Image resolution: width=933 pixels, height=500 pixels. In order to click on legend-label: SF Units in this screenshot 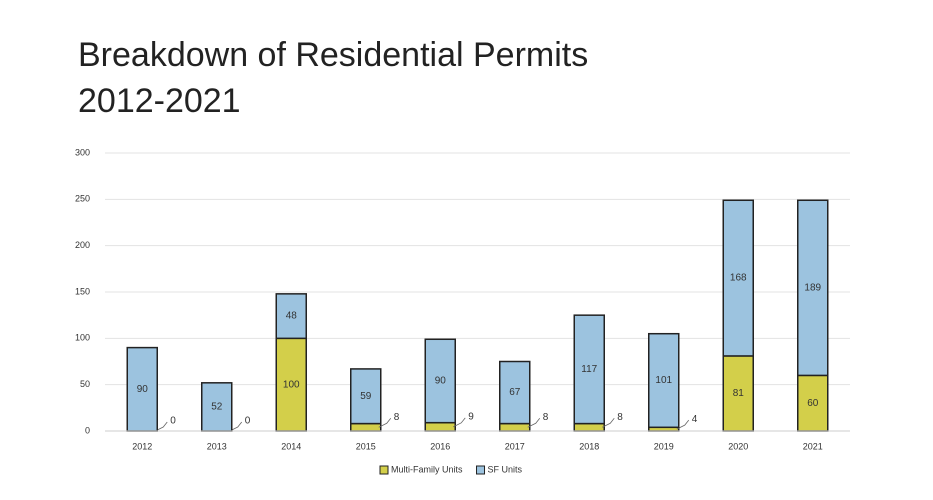, I will do `click(505, 469)`.